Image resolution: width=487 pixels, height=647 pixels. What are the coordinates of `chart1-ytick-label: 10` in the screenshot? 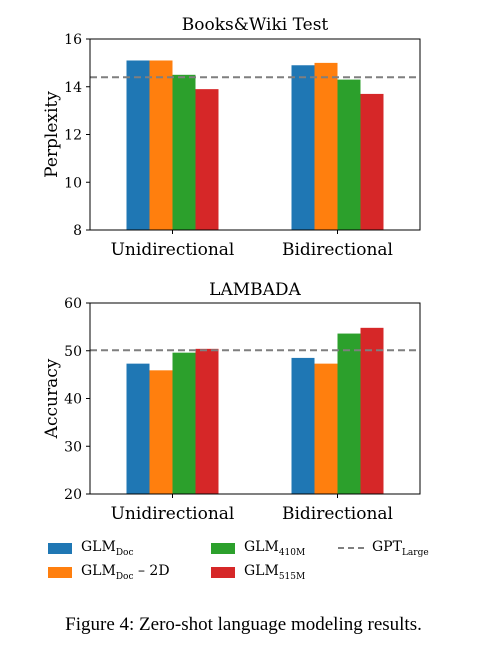 It's located at (73, 183).